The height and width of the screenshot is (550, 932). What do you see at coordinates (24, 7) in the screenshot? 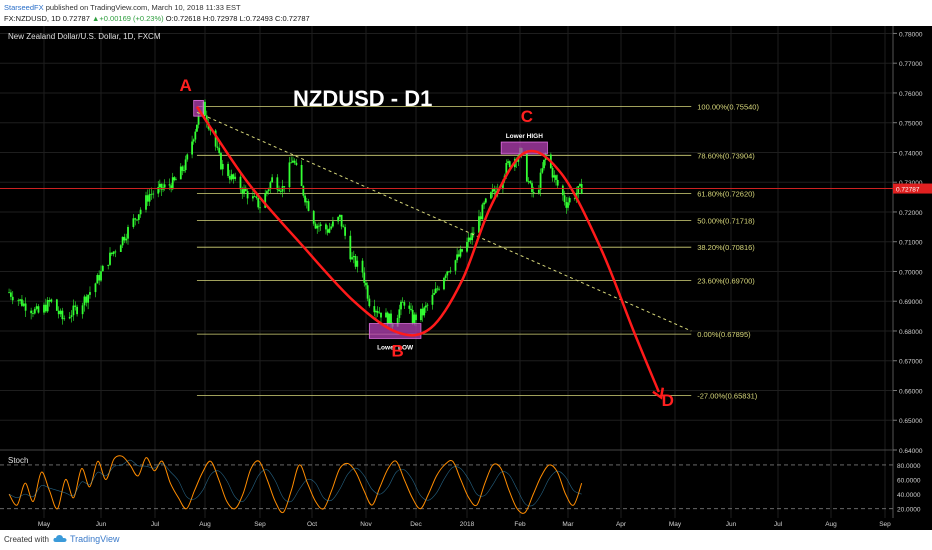
I see `publisher-link: StarseedFX` at bounding box center [24, 7].